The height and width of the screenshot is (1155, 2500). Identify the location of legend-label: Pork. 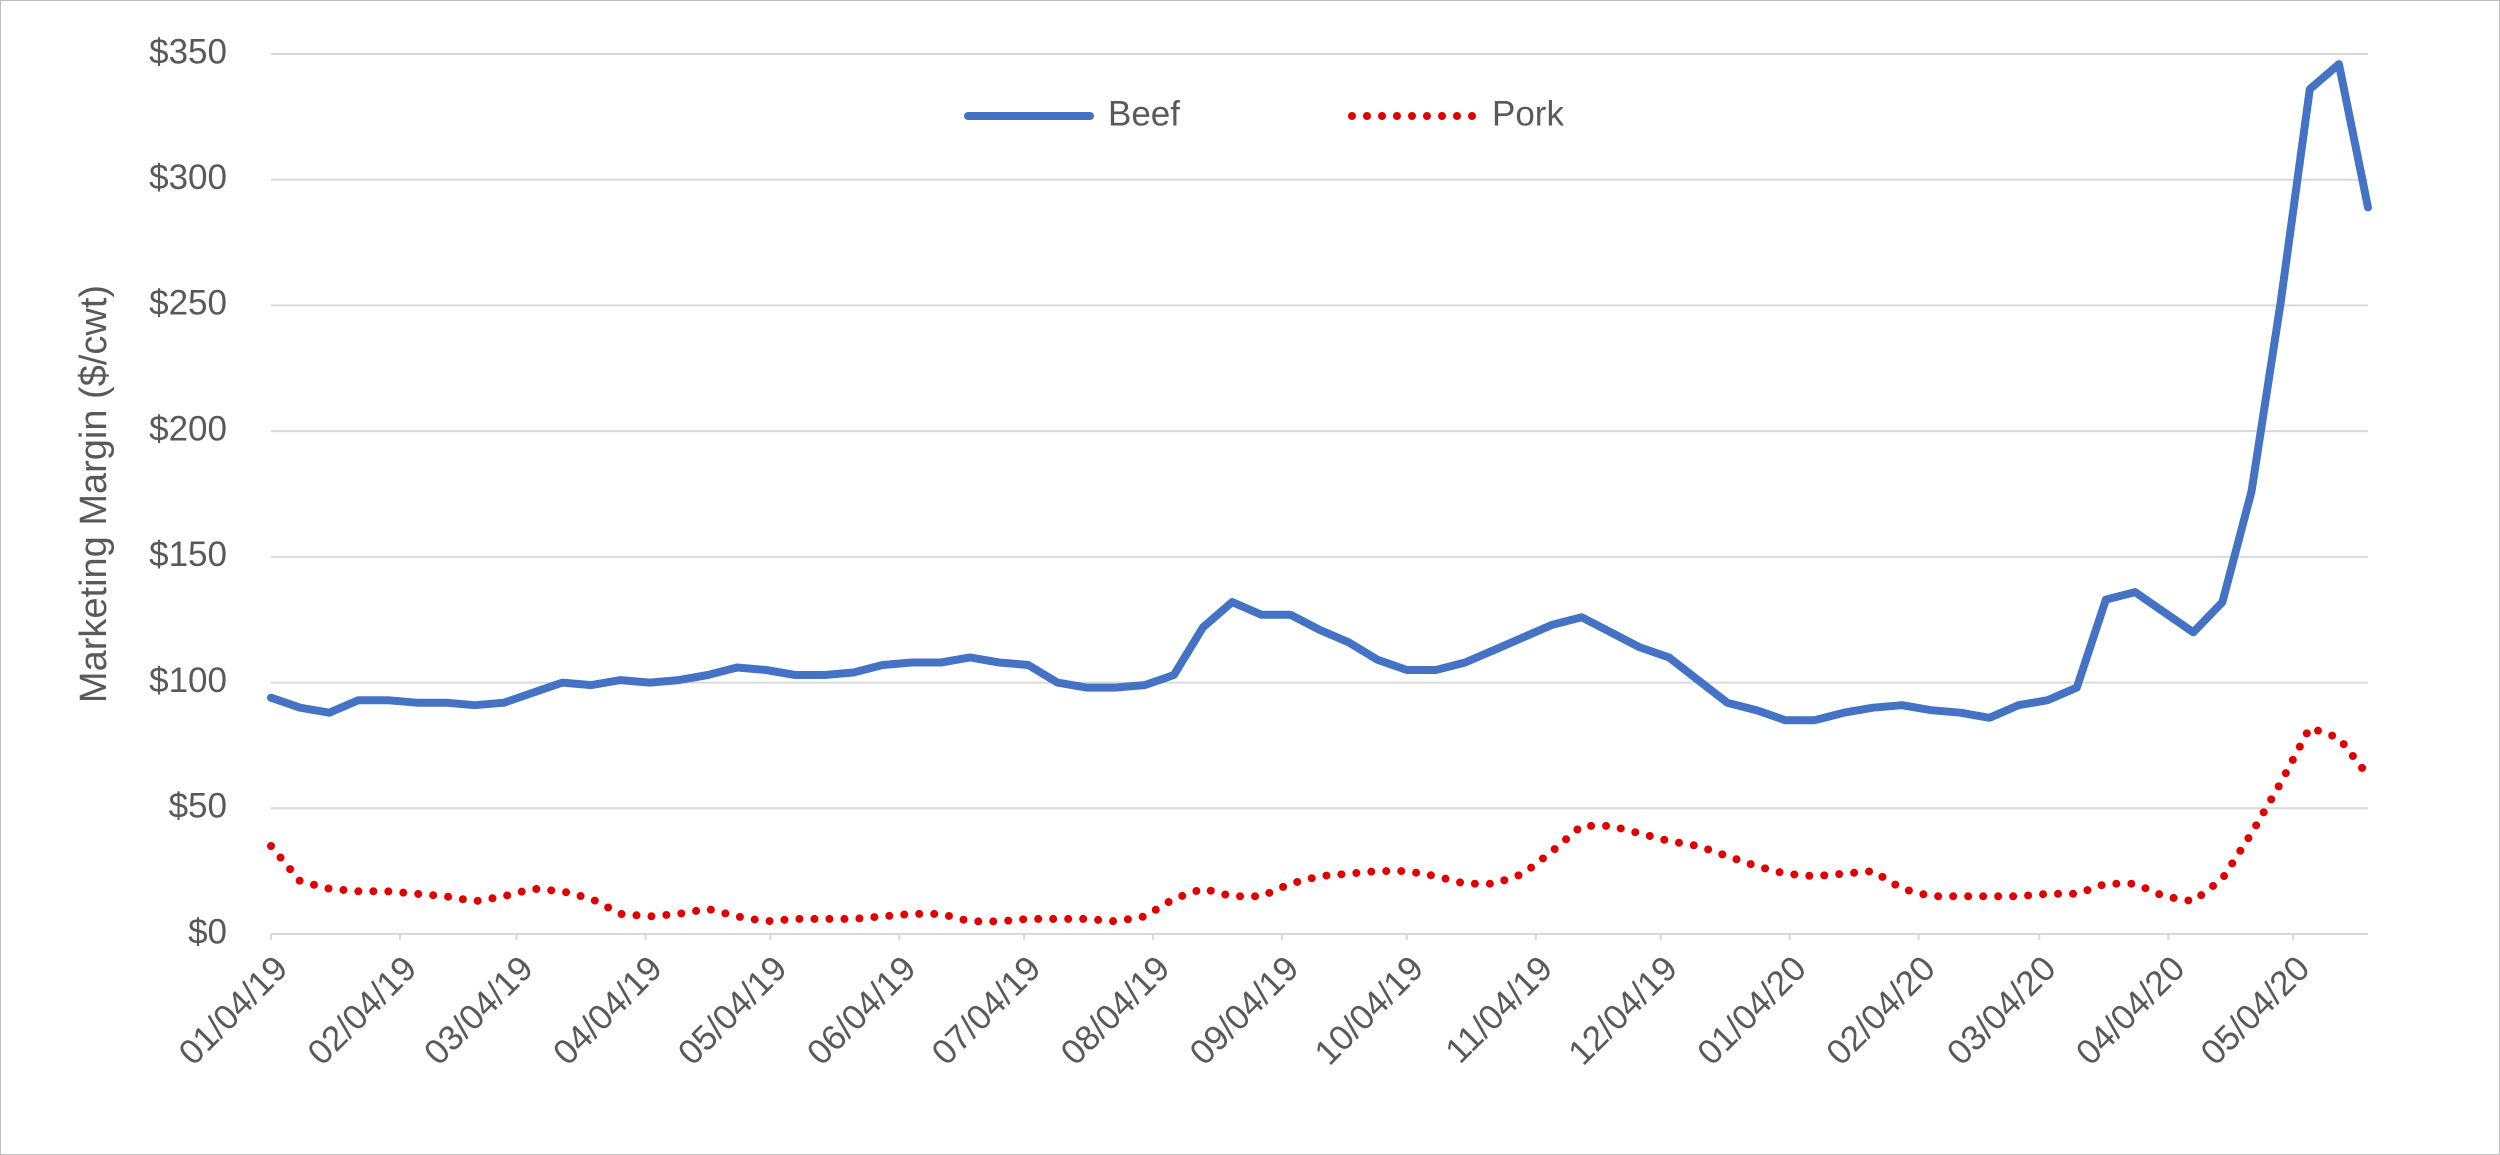
(1528, 113).